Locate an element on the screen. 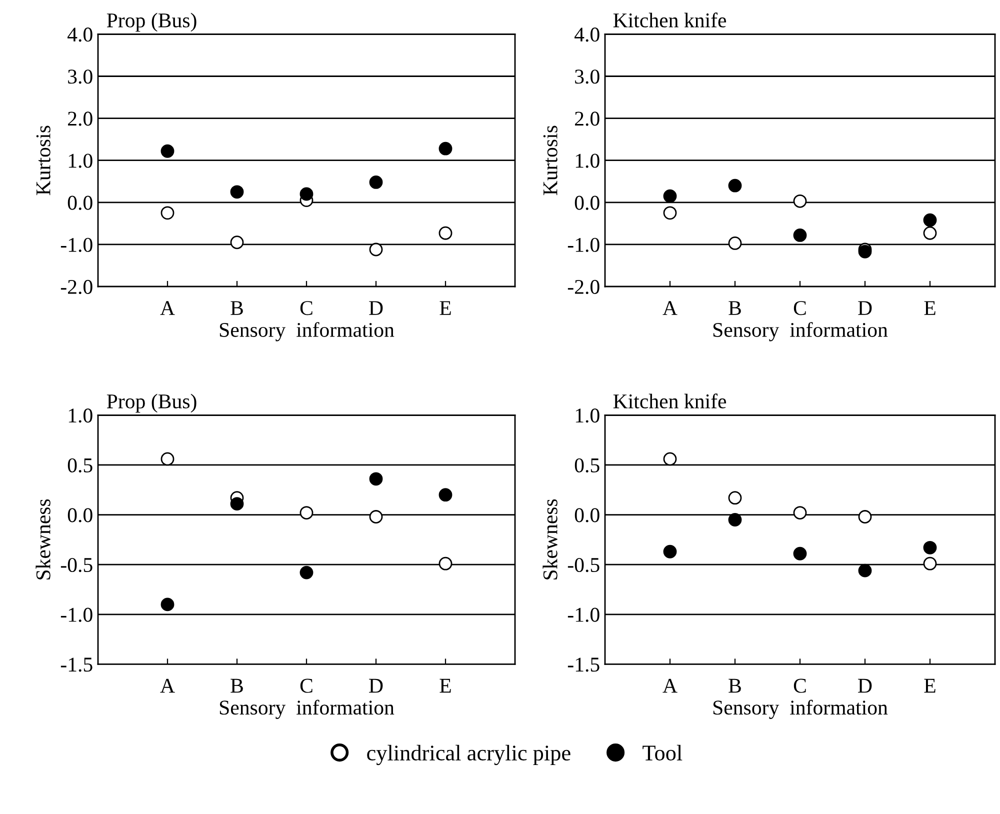 This screenshot has height=814, width=1000. legend-label: Tool is located at coordinates (662, 752).